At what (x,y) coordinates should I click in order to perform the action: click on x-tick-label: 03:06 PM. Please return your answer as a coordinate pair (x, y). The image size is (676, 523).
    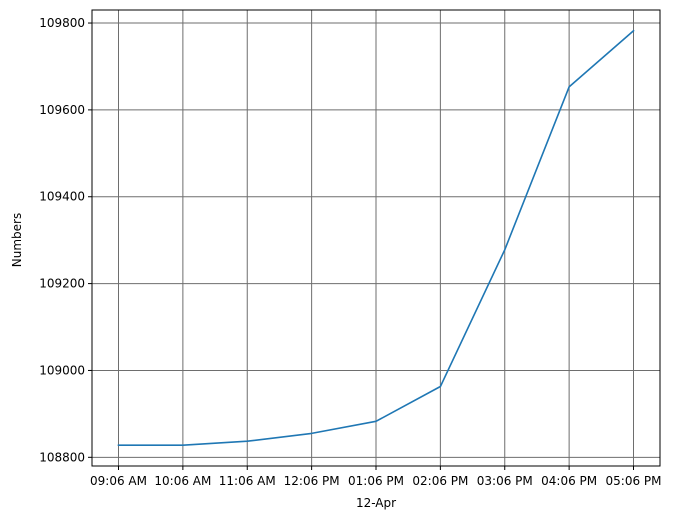
    Looking at the image, I should click on (505, 481).